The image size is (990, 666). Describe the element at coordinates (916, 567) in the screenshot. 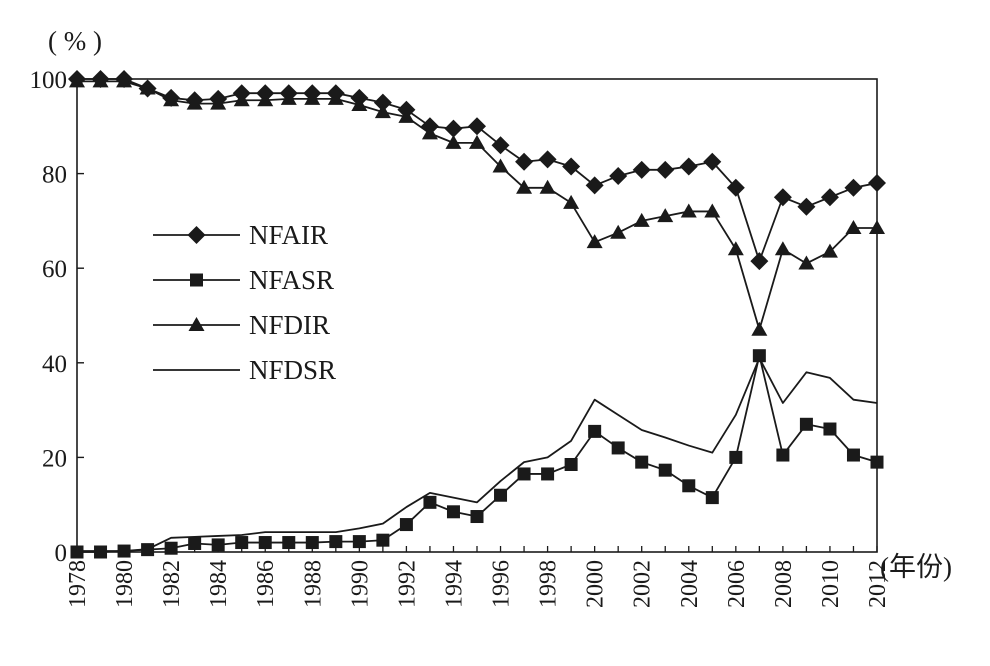

I see `x-unit-label: (年份)` at that location.